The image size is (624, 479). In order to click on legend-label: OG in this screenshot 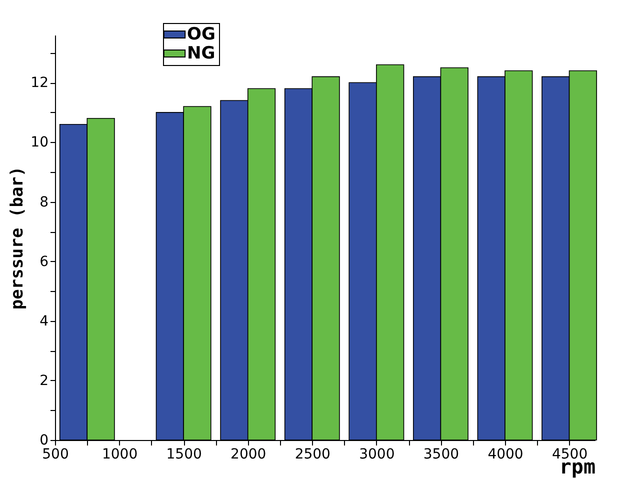, I will do `click(201, 34)`.